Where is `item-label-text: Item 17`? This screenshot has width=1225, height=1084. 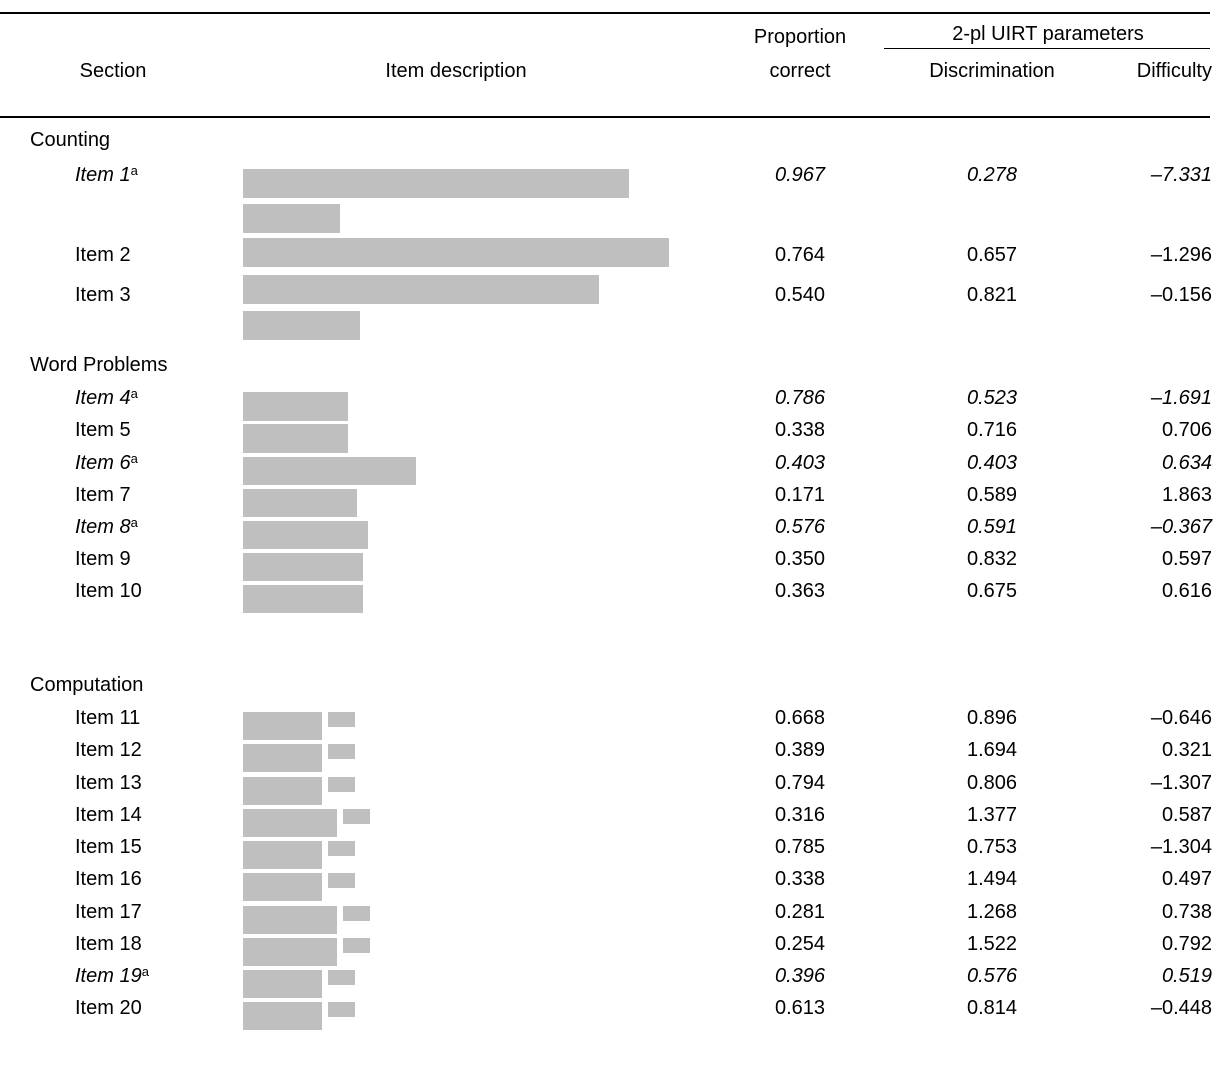 item-label-text: Item 17 is located at coordinates (108, 912).